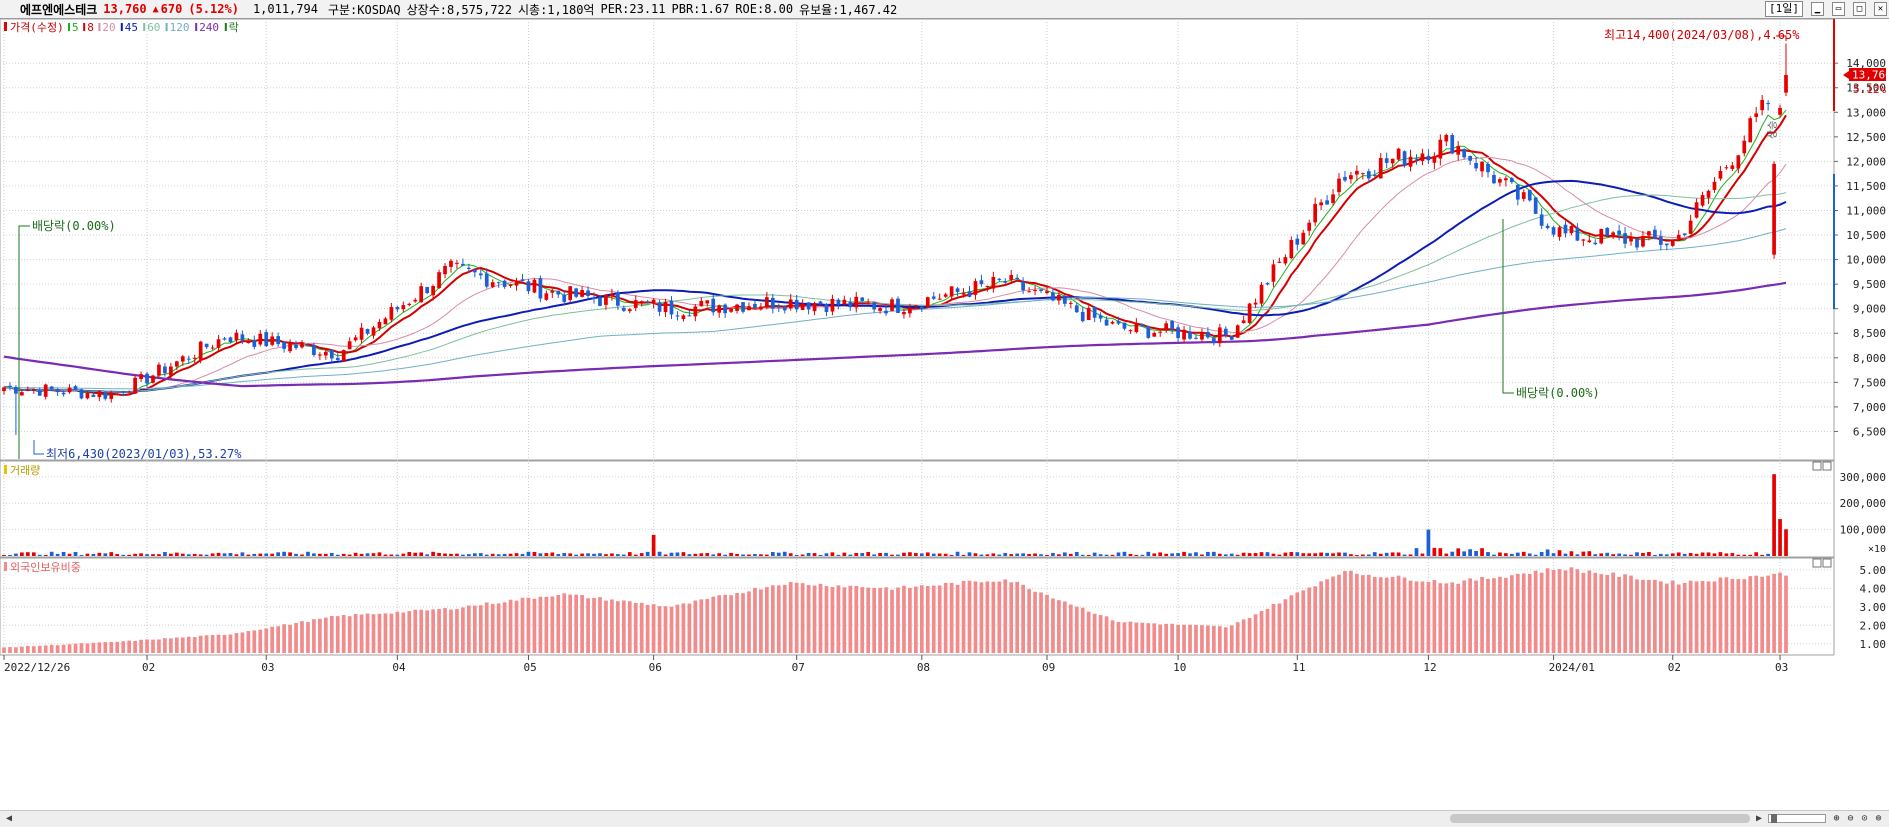 The width and height of the screenshot is (1889, 827). I want to click on volume-panel, so click(917, 509).